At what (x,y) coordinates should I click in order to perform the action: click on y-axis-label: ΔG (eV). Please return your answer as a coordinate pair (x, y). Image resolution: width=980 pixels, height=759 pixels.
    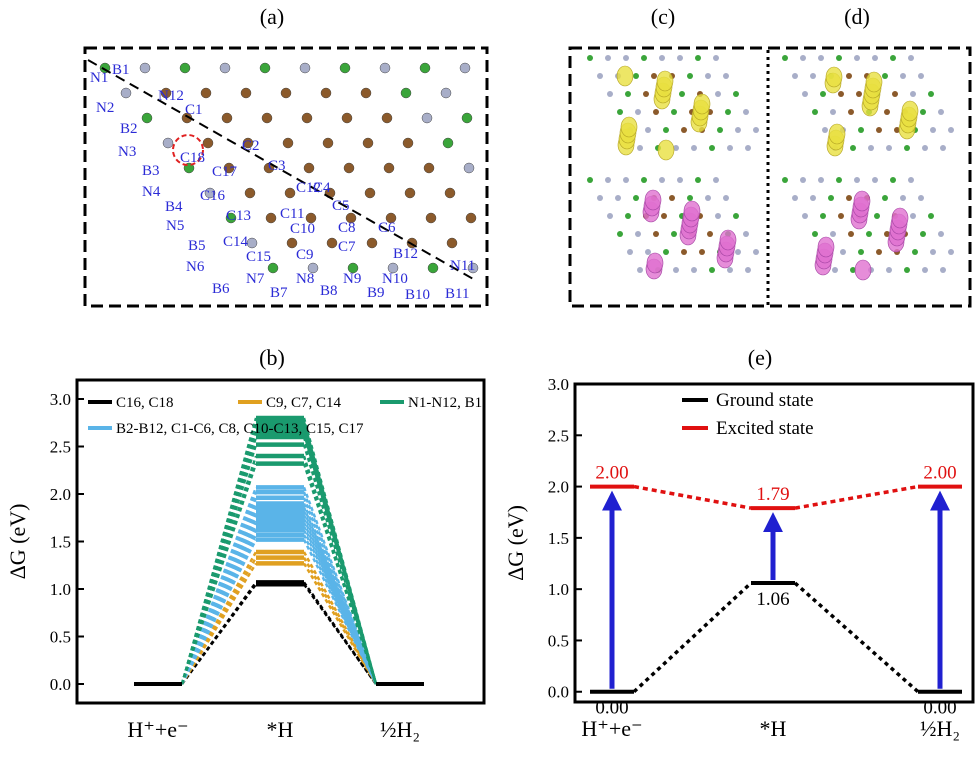
    Looking at the image, I should click on (515, 543).